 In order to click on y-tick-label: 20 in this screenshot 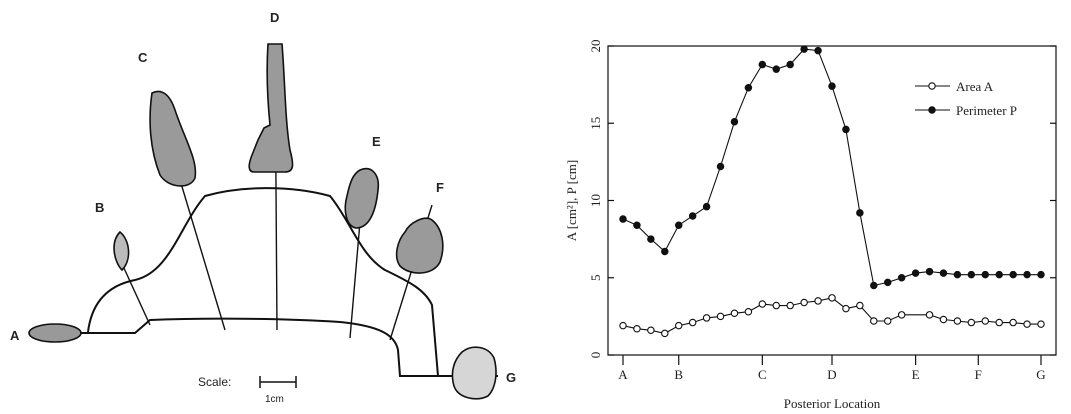, I will do `click(595, 46)`.